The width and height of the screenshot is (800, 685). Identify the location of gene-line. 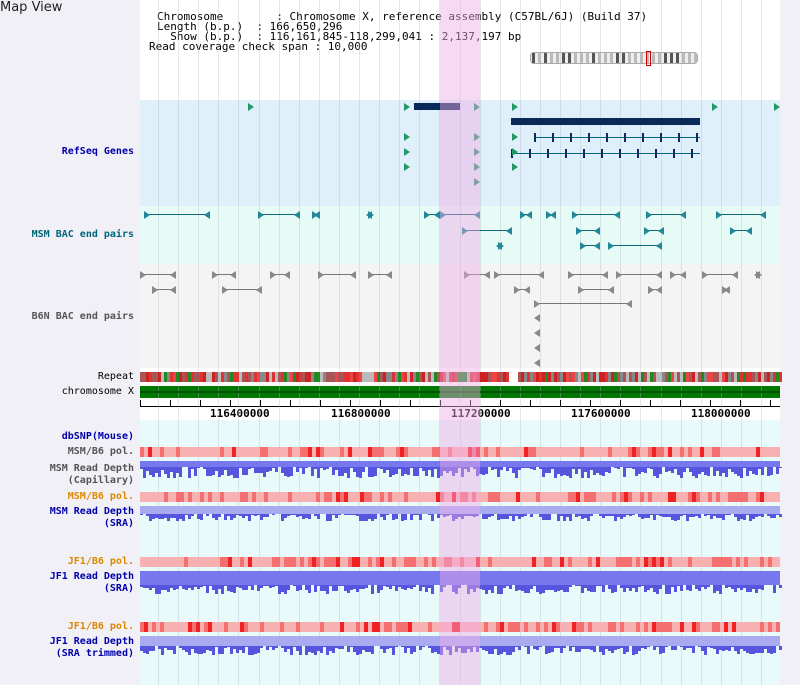
(605, 153).